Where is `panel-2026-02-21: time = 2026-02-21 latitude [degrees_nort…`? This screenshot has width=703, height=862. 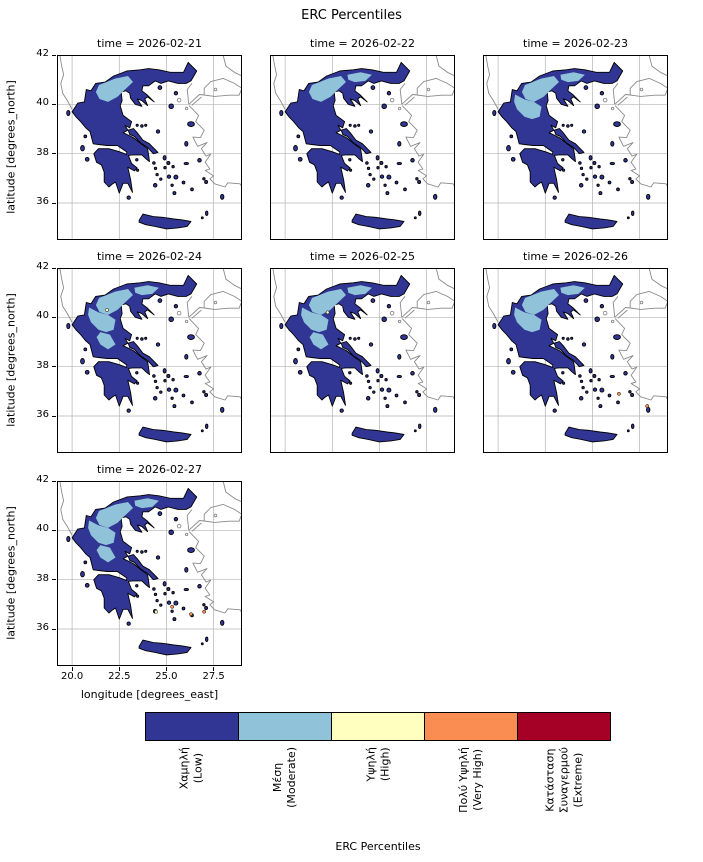
panel-2026-02-21: time = 2026-02-21 latitude [degrees_nort… is located at coordinates (123, 138).